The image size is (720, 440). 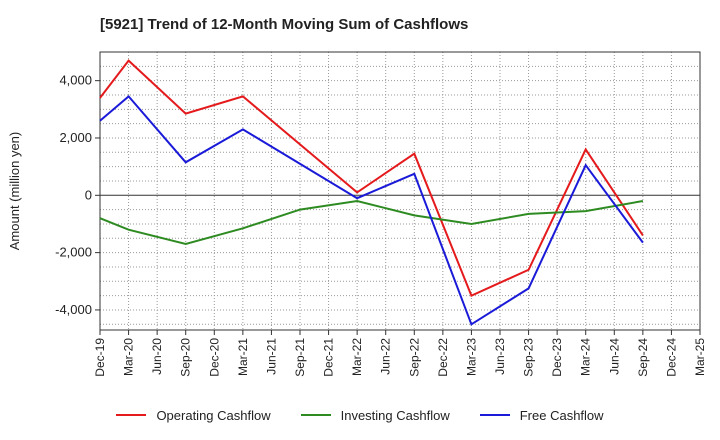 I want to click on legend-label-operating: Operating Cashflow, so click(x=213, y=415).